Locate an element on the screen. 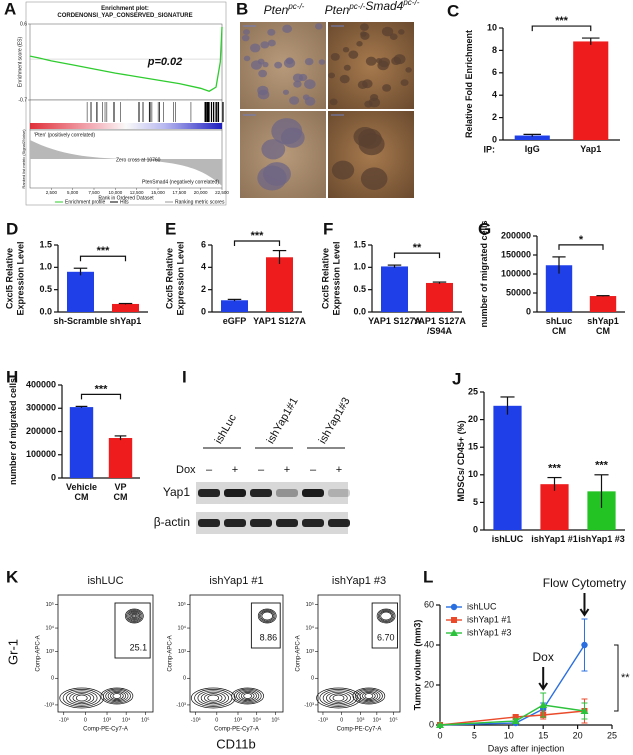 This screenshot has width=633, height=755. x-tick-label: 0 is located at coordinates (216, 720).